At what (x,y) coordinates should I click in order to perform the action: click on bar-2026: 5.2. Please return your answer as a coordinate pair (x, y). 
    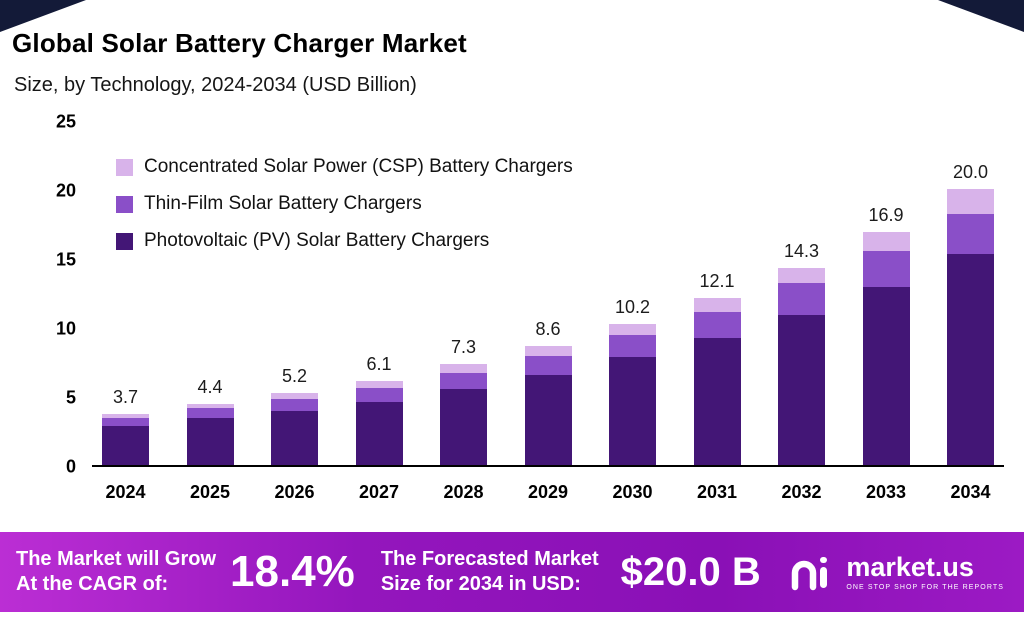
    Looking at the image, I should click on (294, 415).